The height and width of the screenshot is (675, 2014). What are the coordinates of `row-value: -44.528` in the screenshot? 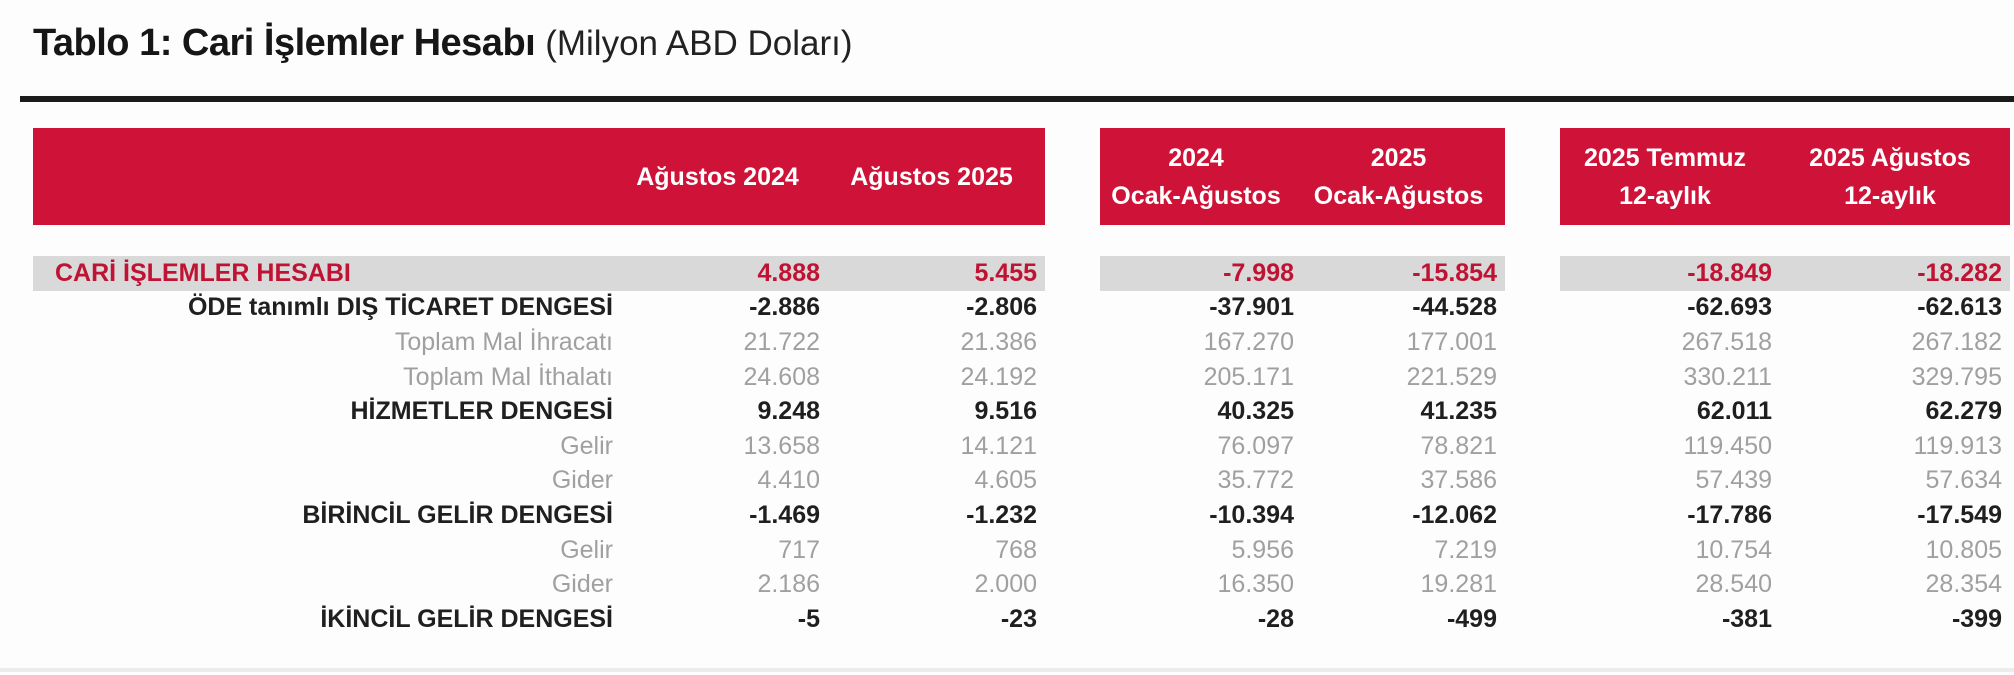 It's located at (1454, 307).